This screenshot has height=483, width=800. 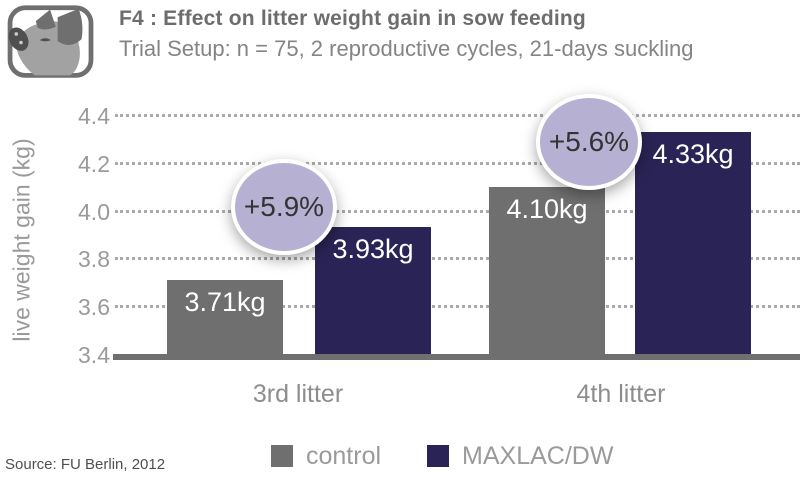 I want to click on y-tick-label: 4.2, so click(x=94, y=163).